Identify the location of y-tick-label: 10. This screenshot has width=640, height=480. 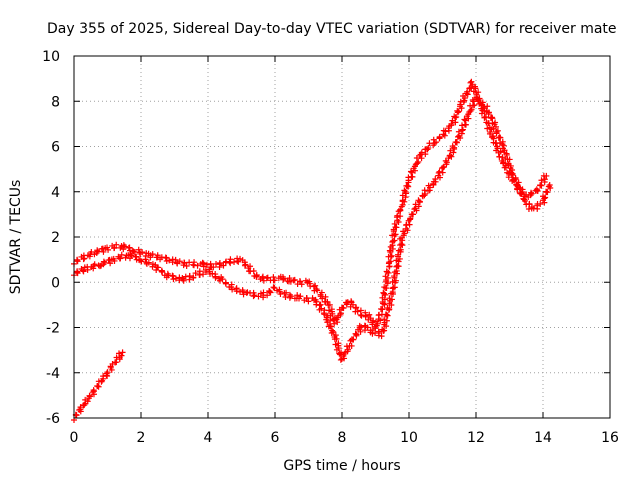
(51, 57).